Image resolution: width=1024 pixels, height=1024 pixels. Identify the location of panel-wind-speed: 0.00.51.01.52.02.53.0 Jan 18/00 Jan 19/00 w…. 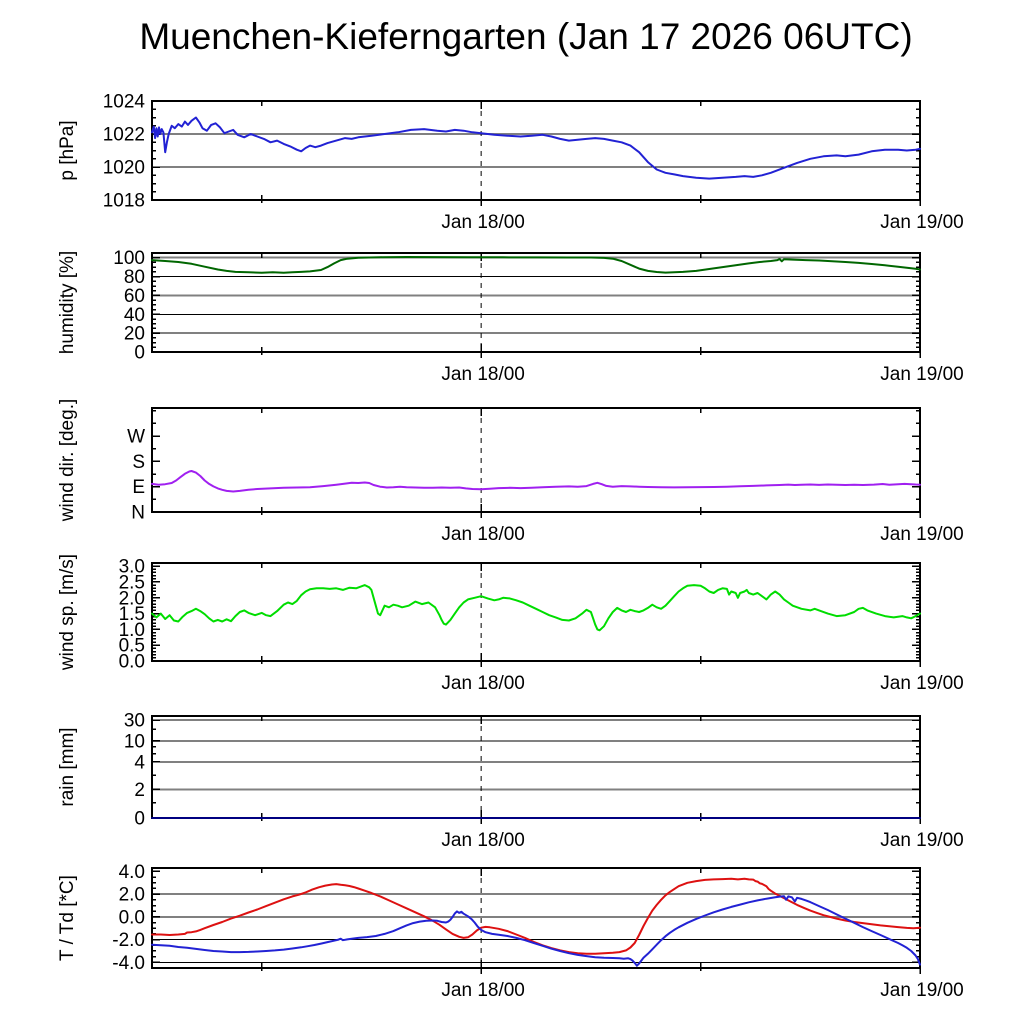
(510, 624).